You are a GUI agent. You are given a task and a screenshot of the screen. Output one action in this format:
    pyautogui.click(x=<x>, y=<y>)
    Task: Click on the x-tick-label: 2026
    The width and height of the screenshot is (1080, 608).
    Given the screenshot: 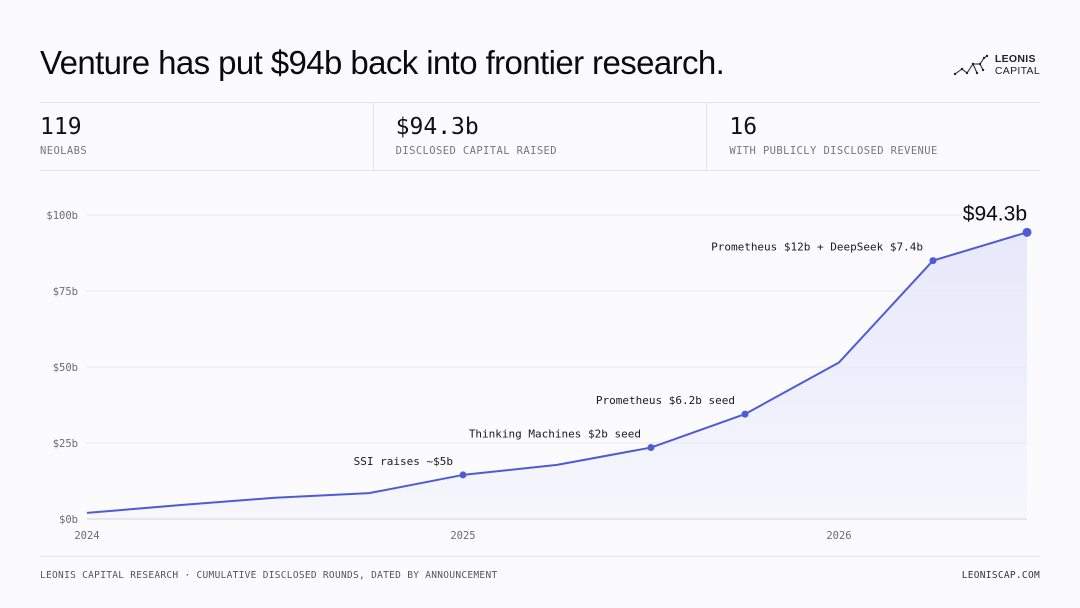 What is the action you would take?
    pyautogui.click(x=838, y=536)
    